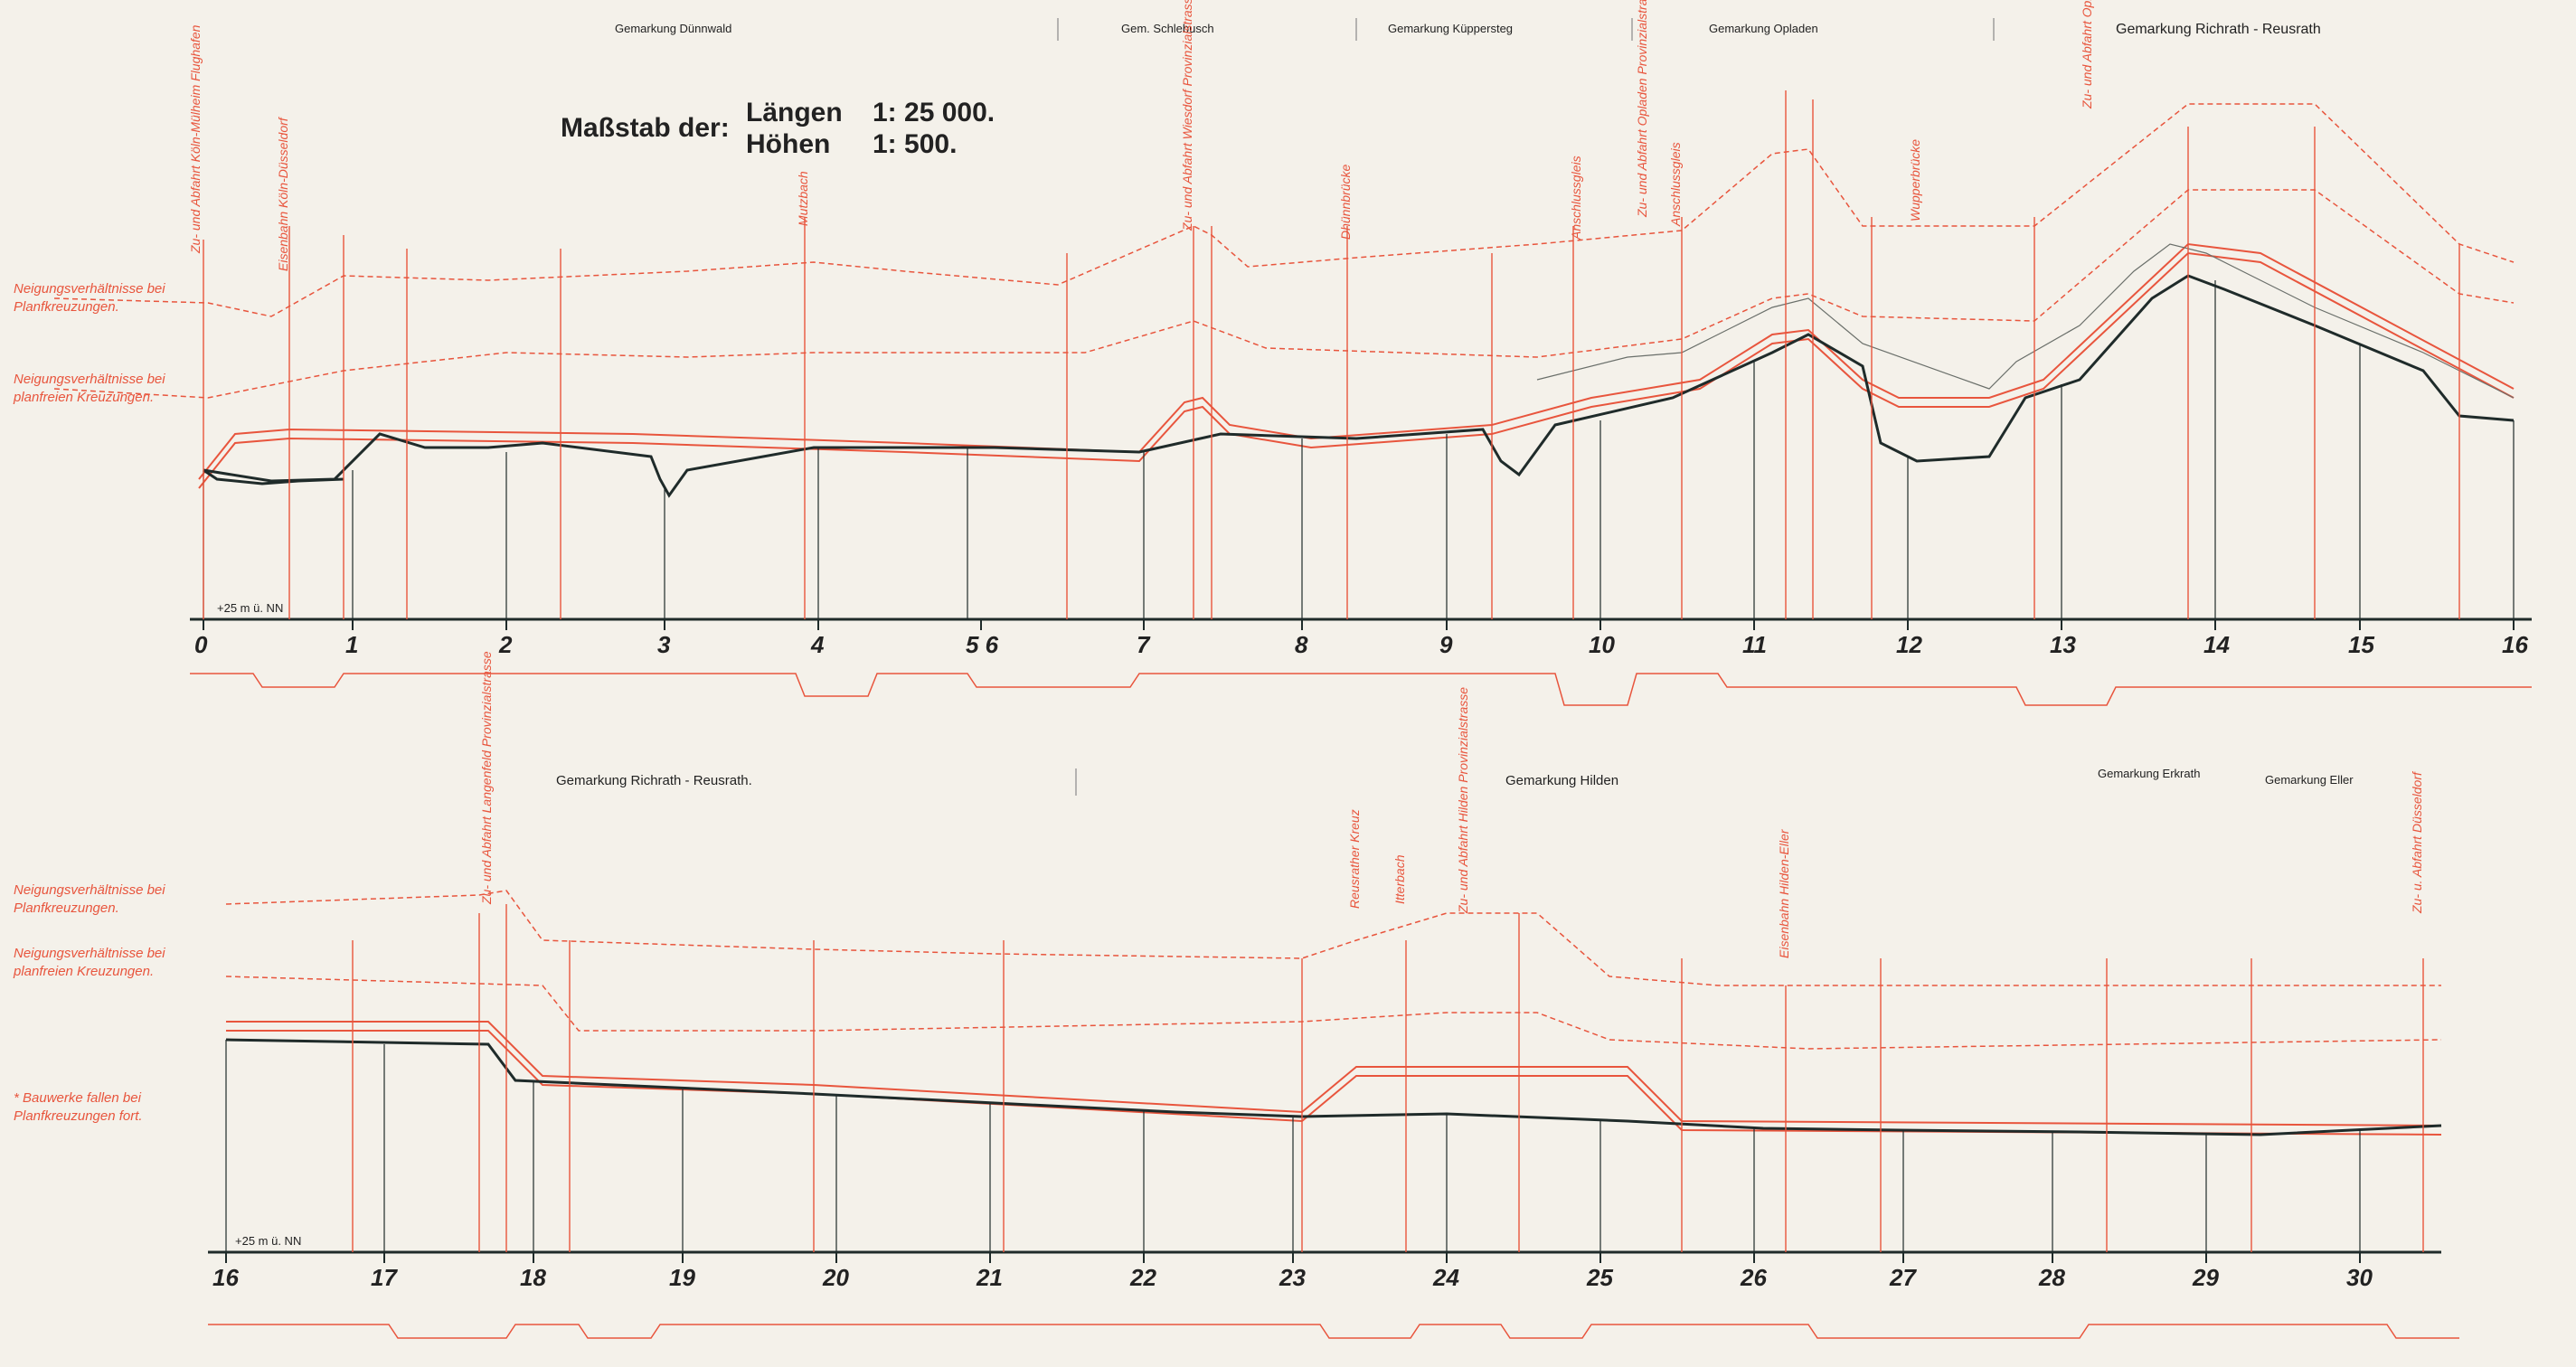  What do you see at coordinates (2359, 1277) in the screenshot?
I see `km-bottom-14: 30` at bounding box center [2359, 1277].